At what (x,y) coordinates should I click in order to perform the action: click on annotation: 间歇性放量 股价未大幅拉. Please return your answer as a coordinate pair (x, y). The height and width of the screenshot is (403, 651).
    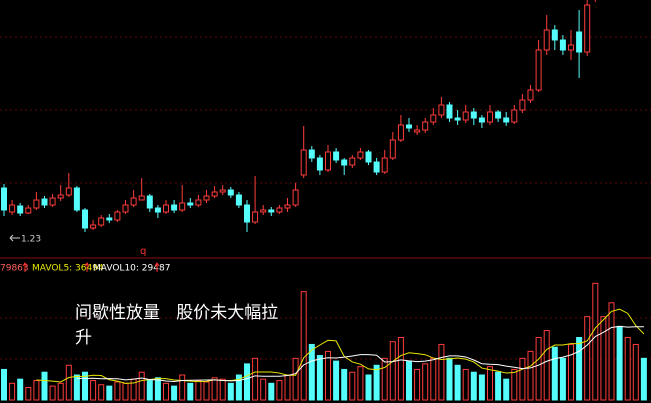
    Looking at the image, I should click on (176, 313).